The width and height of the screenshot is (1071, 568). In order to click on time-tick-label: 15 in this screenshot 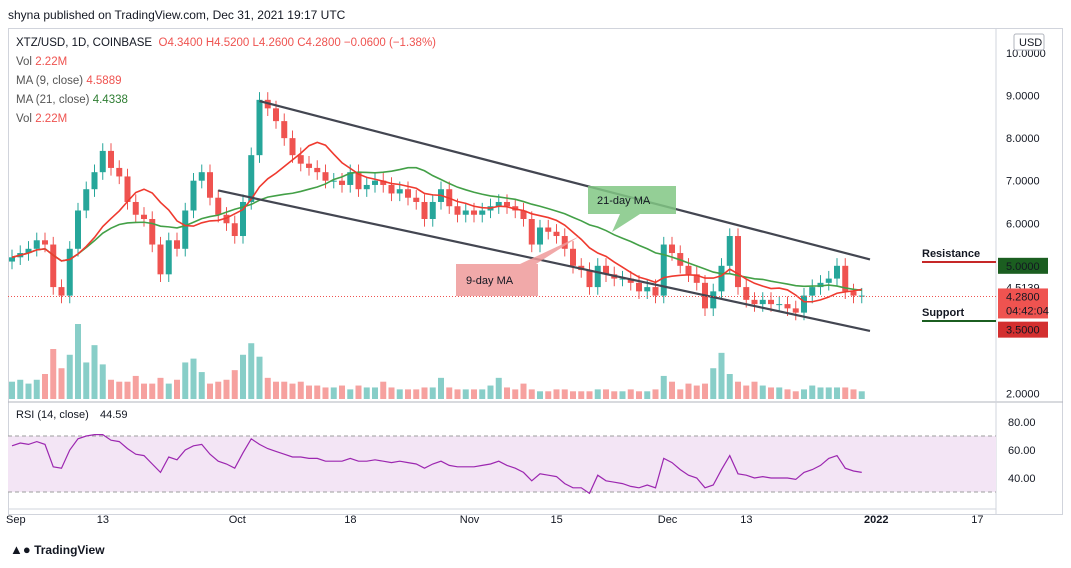, I will do `click(557, 520)`.